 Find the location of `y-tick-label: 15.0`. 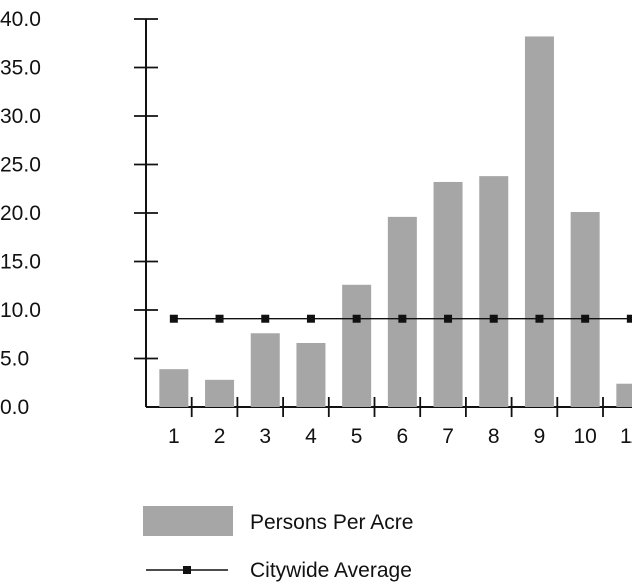

y-tick-label: 15.0 is located at coordinates (20, 262).